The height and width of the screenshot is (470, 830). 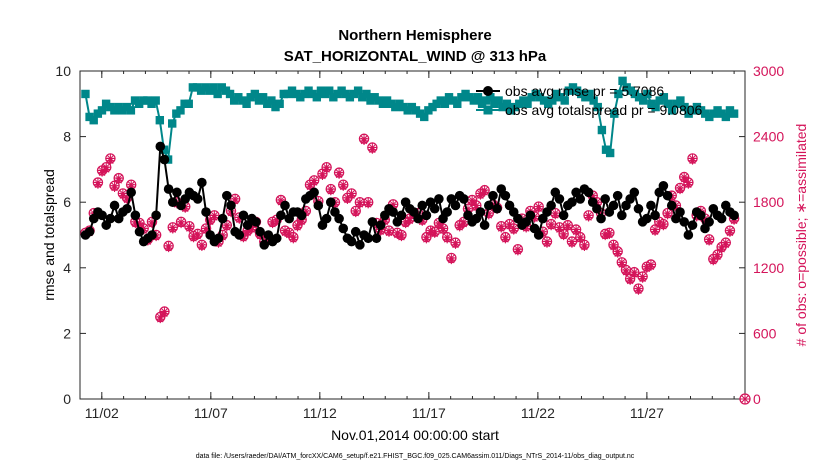 I want to click on y-right-tick-label: 600, so click(x=765, y=333).